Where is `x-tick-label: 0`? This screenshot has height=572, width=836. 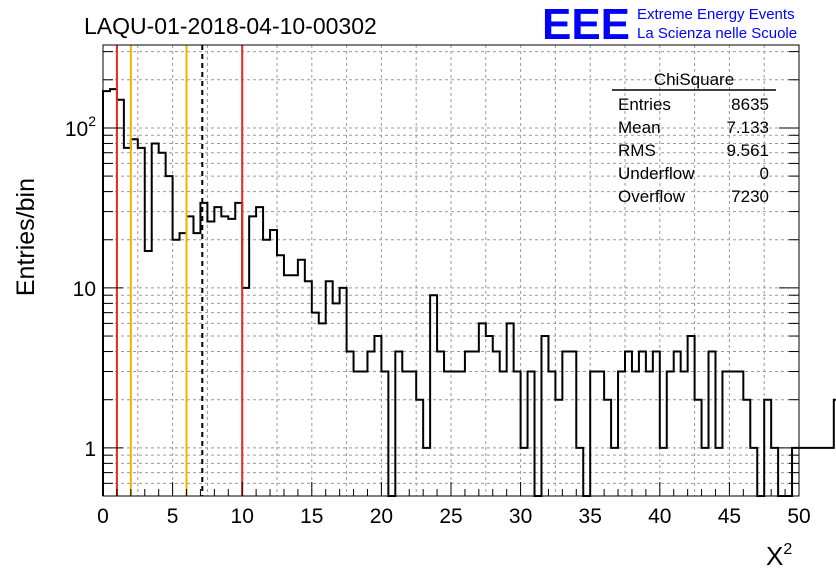 x-tick-label: 0 is located at coordinates (103, 516).